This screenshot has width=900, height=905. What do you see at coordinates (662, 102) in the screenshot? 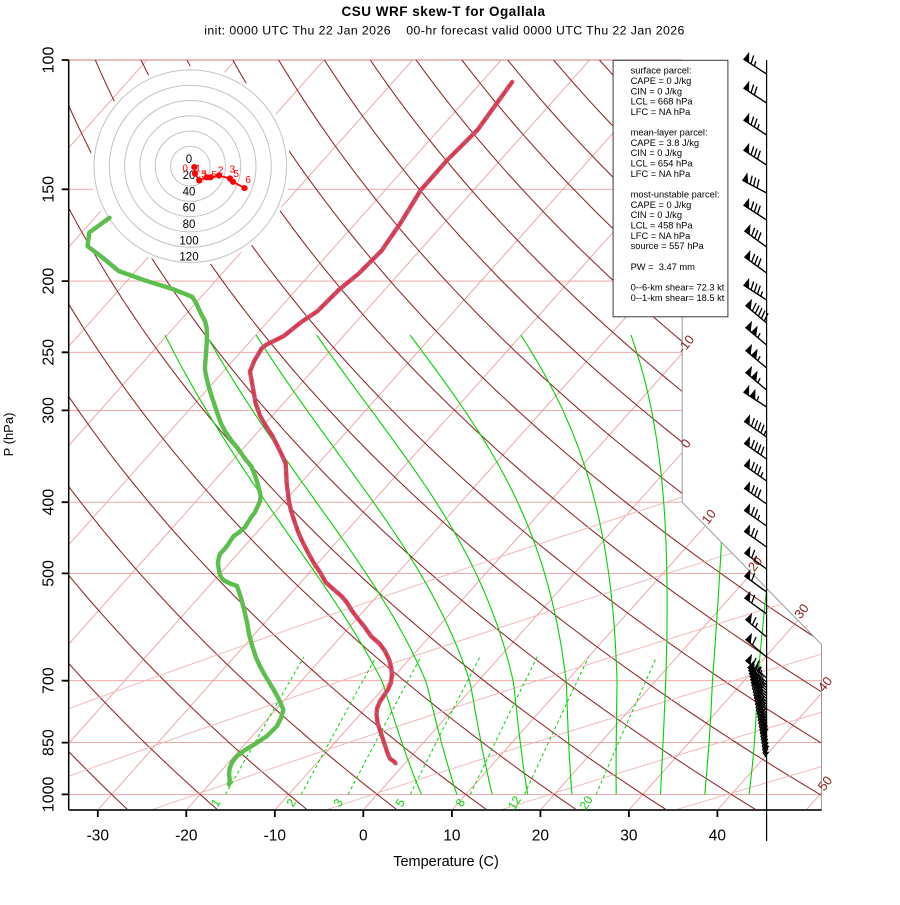
I see `svg-text: LCL = 668 hPa` at bounding box center [662, 102].